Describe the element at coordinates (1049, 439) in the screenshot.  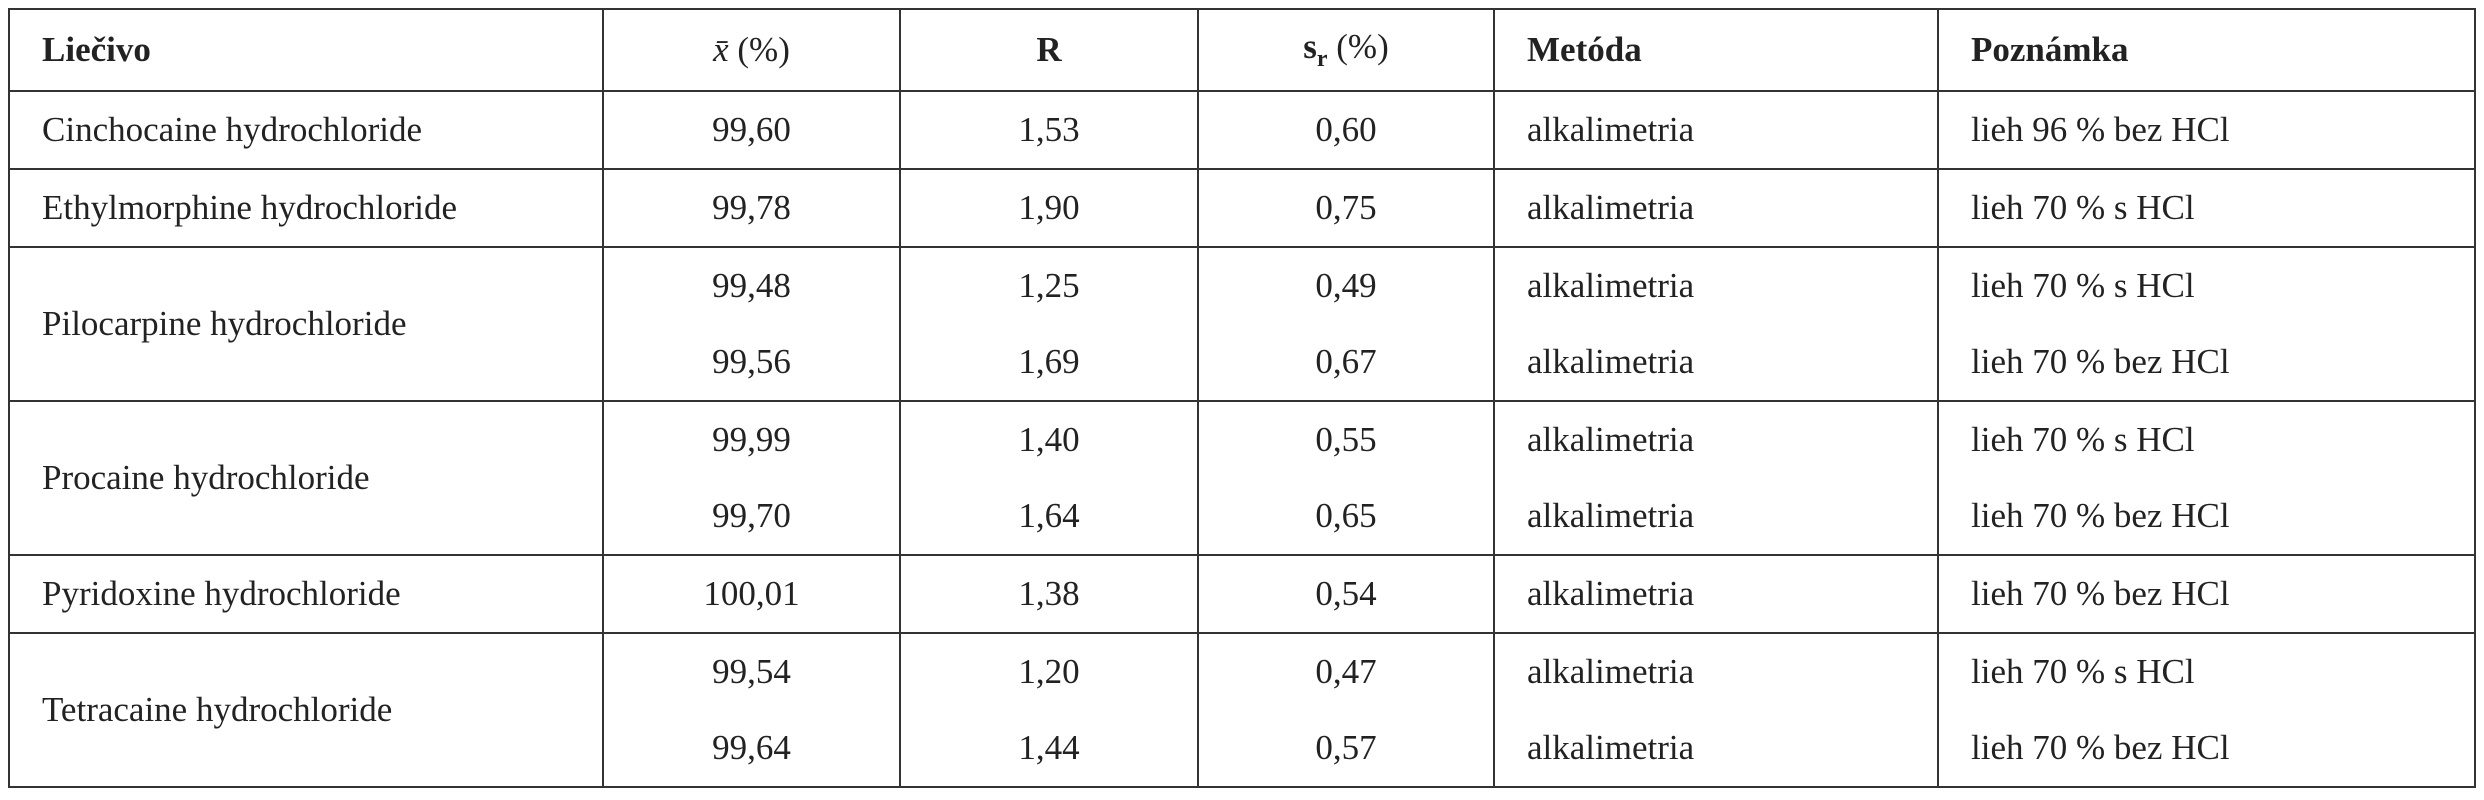
I see `data-cell: 1,40` at that location.